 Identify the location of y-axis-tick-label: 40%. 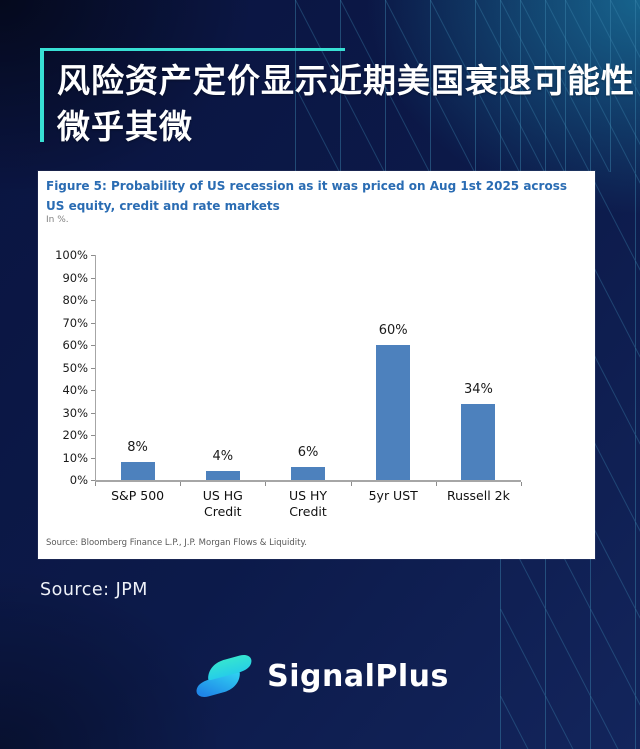
(75, 390).